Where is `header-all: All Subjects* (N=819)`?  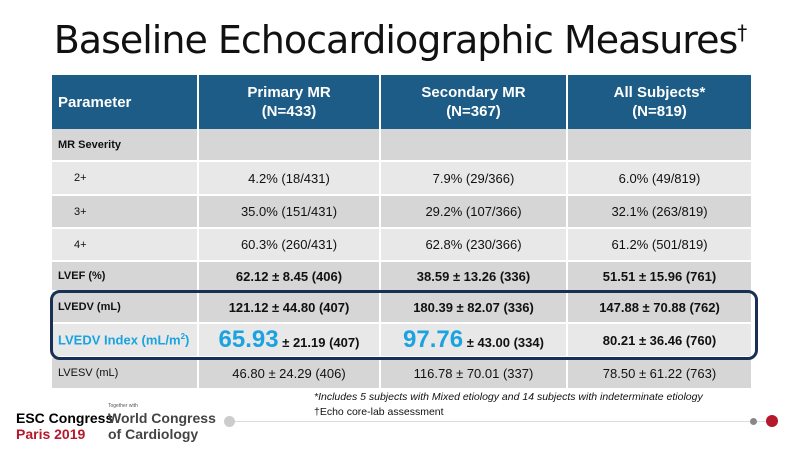
header-all: All Subjects* (N=819) is located at coordinates (660, 102).